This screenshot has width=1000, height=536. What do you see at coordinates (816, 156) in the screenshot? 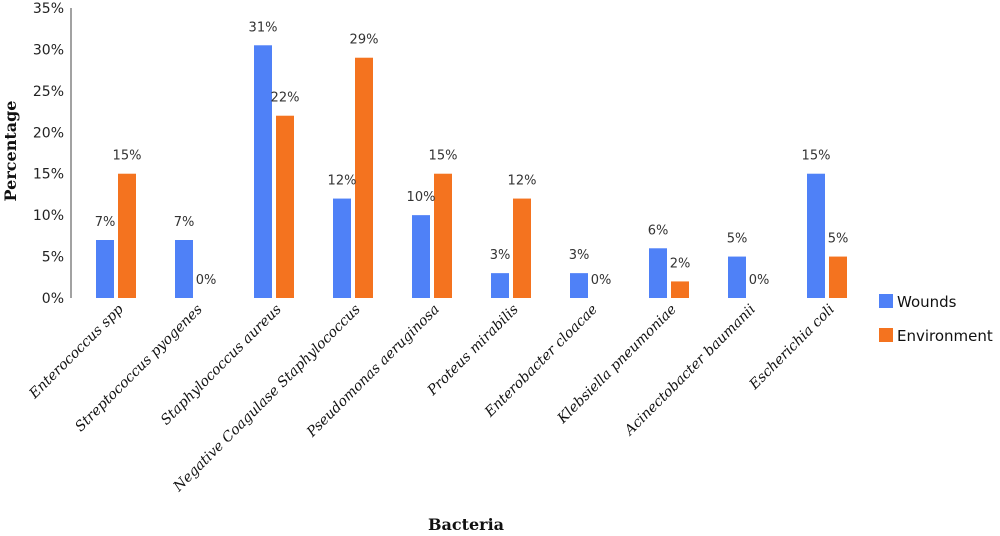
I see `data-label-wounds: 15%` at bounding box center [816, 156].